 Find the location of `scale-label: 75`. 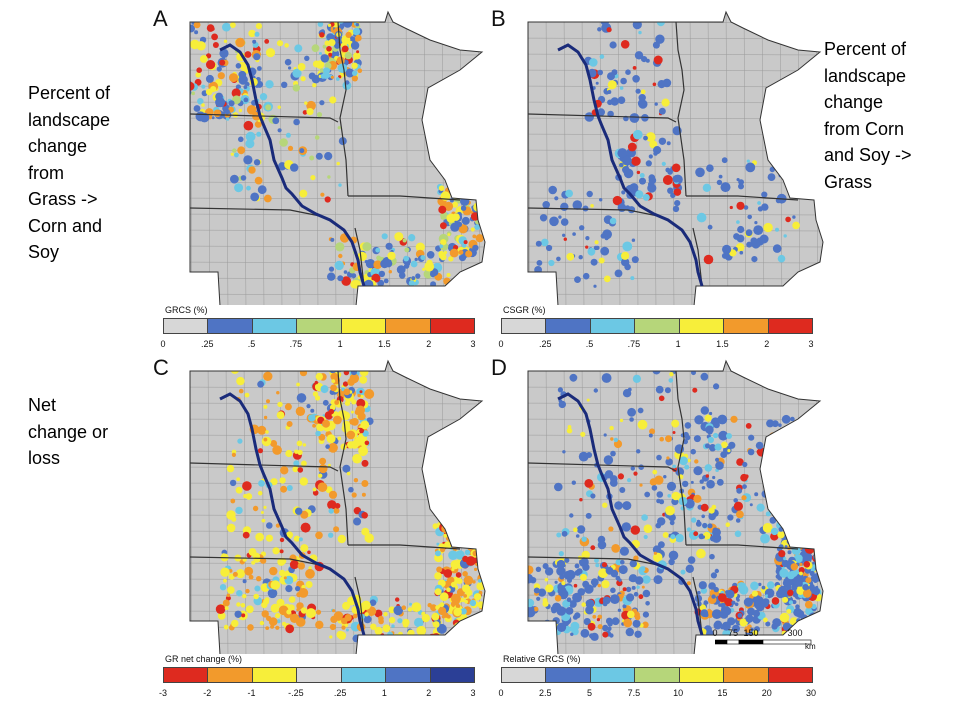

scale-label: 75 is located at coordinates (733, 633).